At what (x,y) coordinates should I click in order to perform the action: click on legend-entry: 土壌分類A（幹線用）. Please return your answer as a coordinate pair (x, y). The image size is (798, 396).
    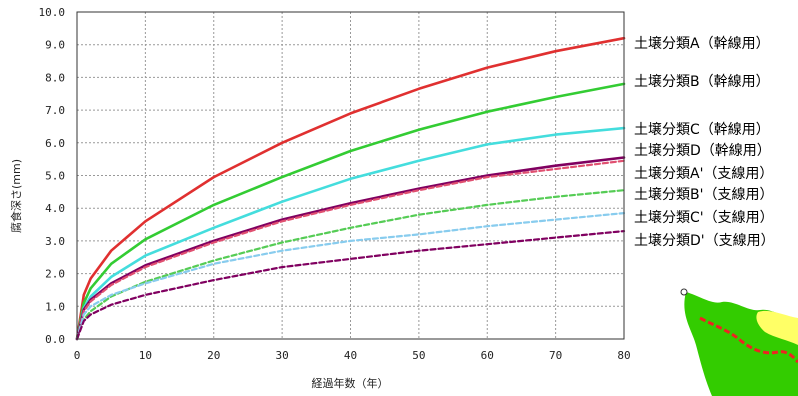
    Looking at the image, I should click on (702, 43).